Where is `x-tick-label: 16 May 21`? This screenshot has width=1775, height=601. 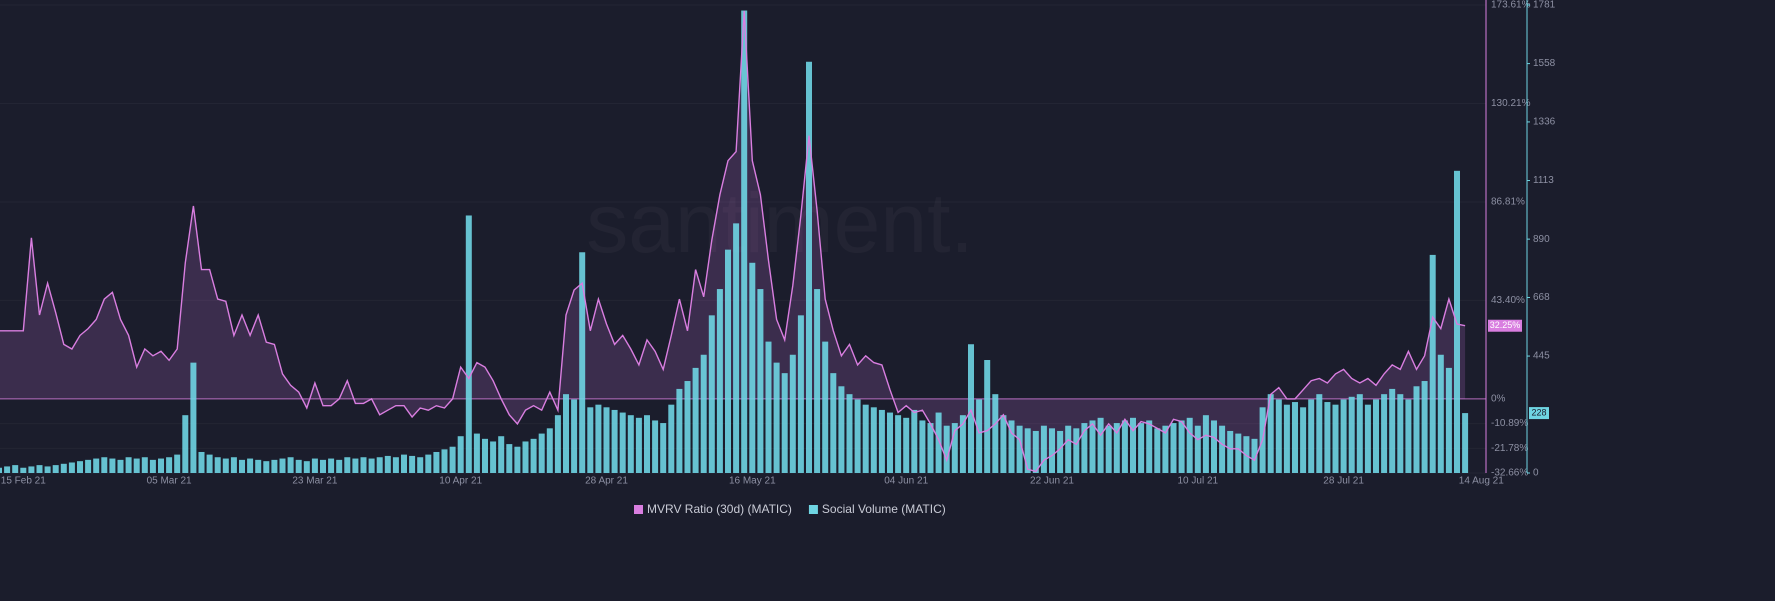 x-tick-label: 16 May 21 is located at coordinates (752, 481).